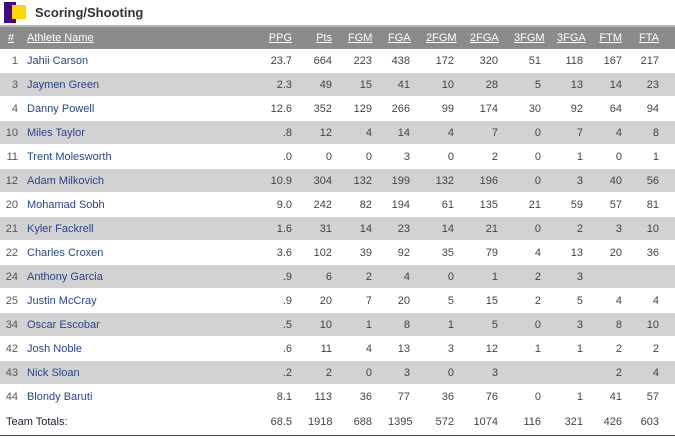 This screenshot has width=675, height=439. Describe the element at coordinates (368, 300) in the screenshot. I see `stat-value: 7` at that location.